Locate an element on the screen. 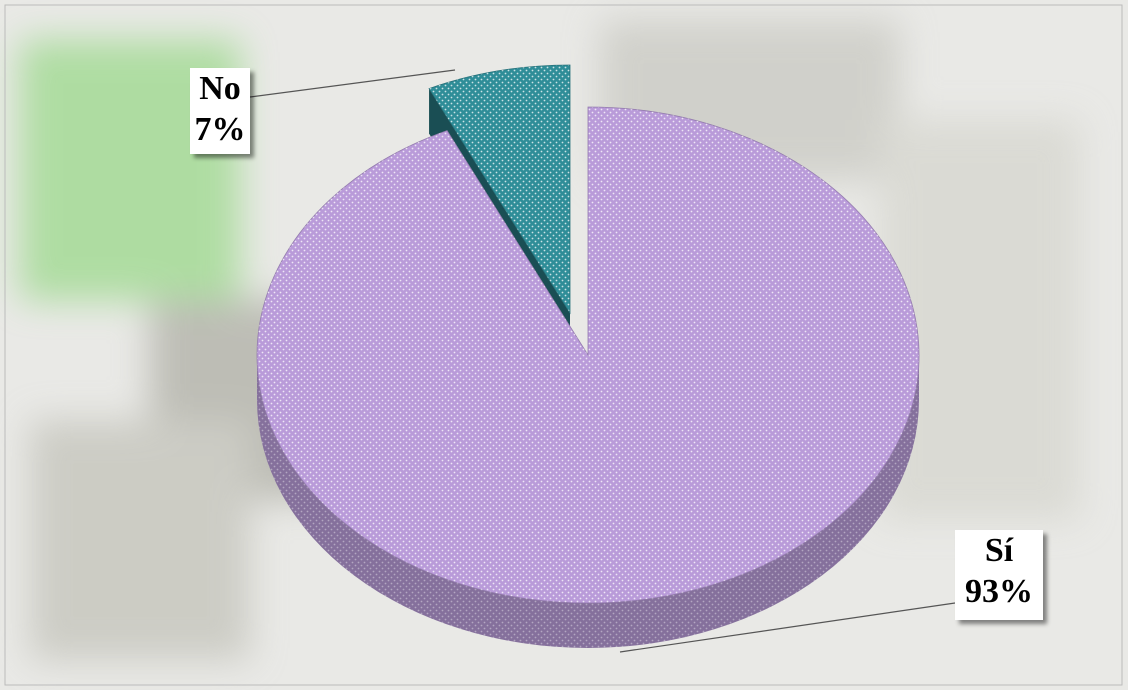  slice-texture is located at coordinates (499, 189).